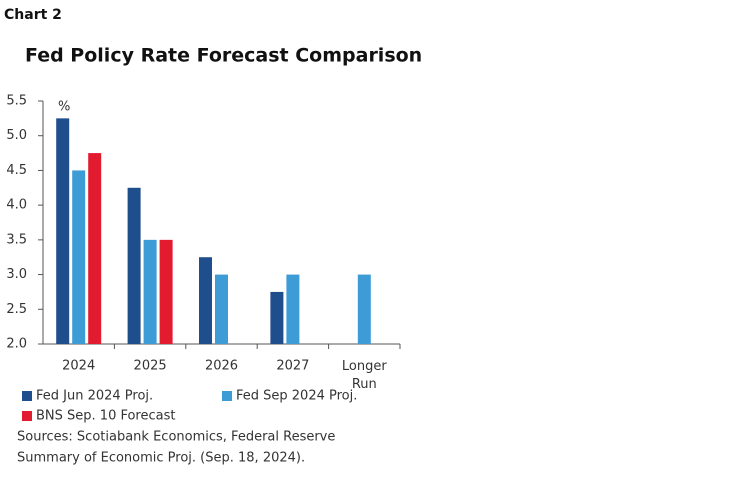 The width and height of the screenshot is (748, 483). Describe the element at coordinates (16, 309) in the screenshot. I see `y-tick-label: 2.5` at that location.